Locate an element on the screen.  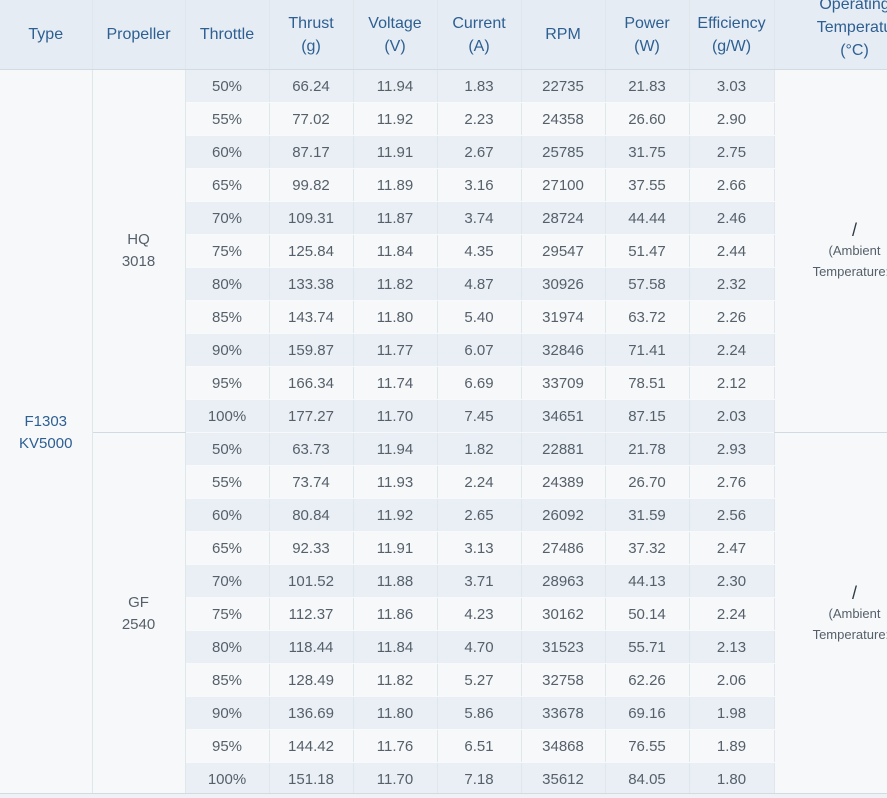
cell-current: 7.45 is located at coordinates (479, 416).